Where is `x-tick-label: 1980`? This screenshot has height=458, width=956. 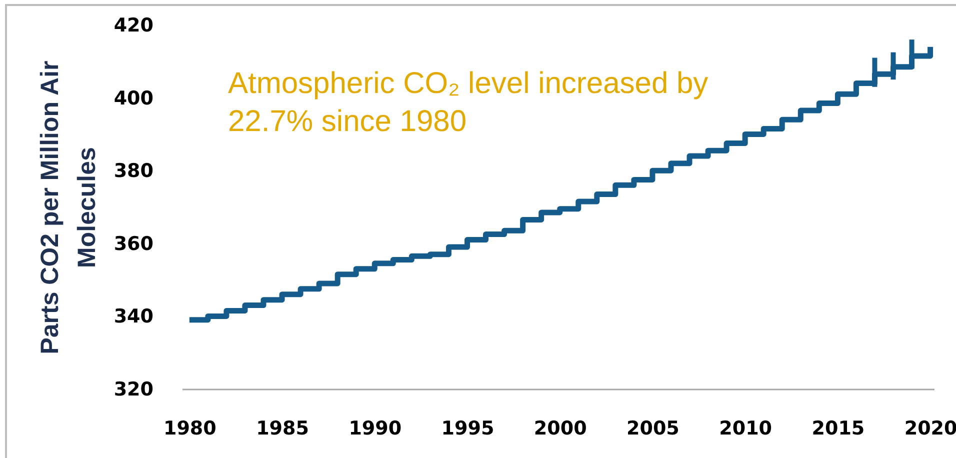 x-tick-label: 1980 is located at coordinates (189, 429).